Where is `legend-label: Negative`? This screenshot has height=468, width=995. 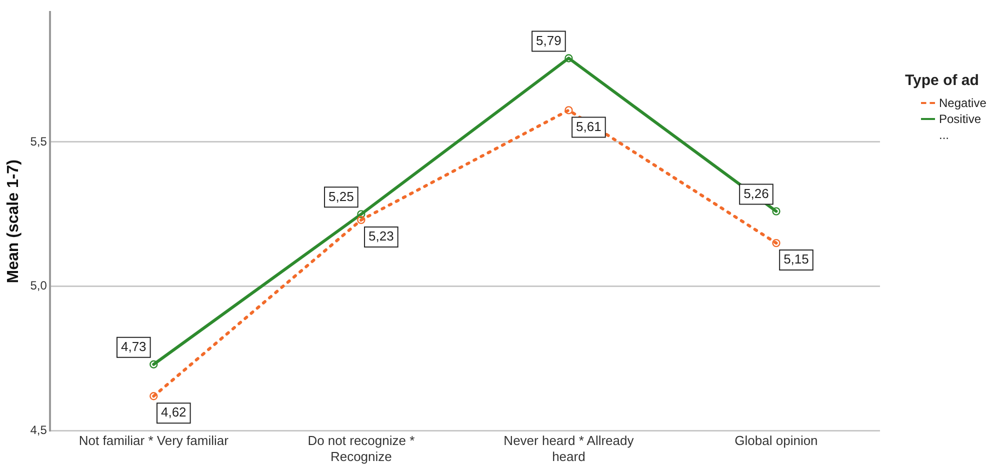 legend-label: Negative is located at coordinates (962, 103).